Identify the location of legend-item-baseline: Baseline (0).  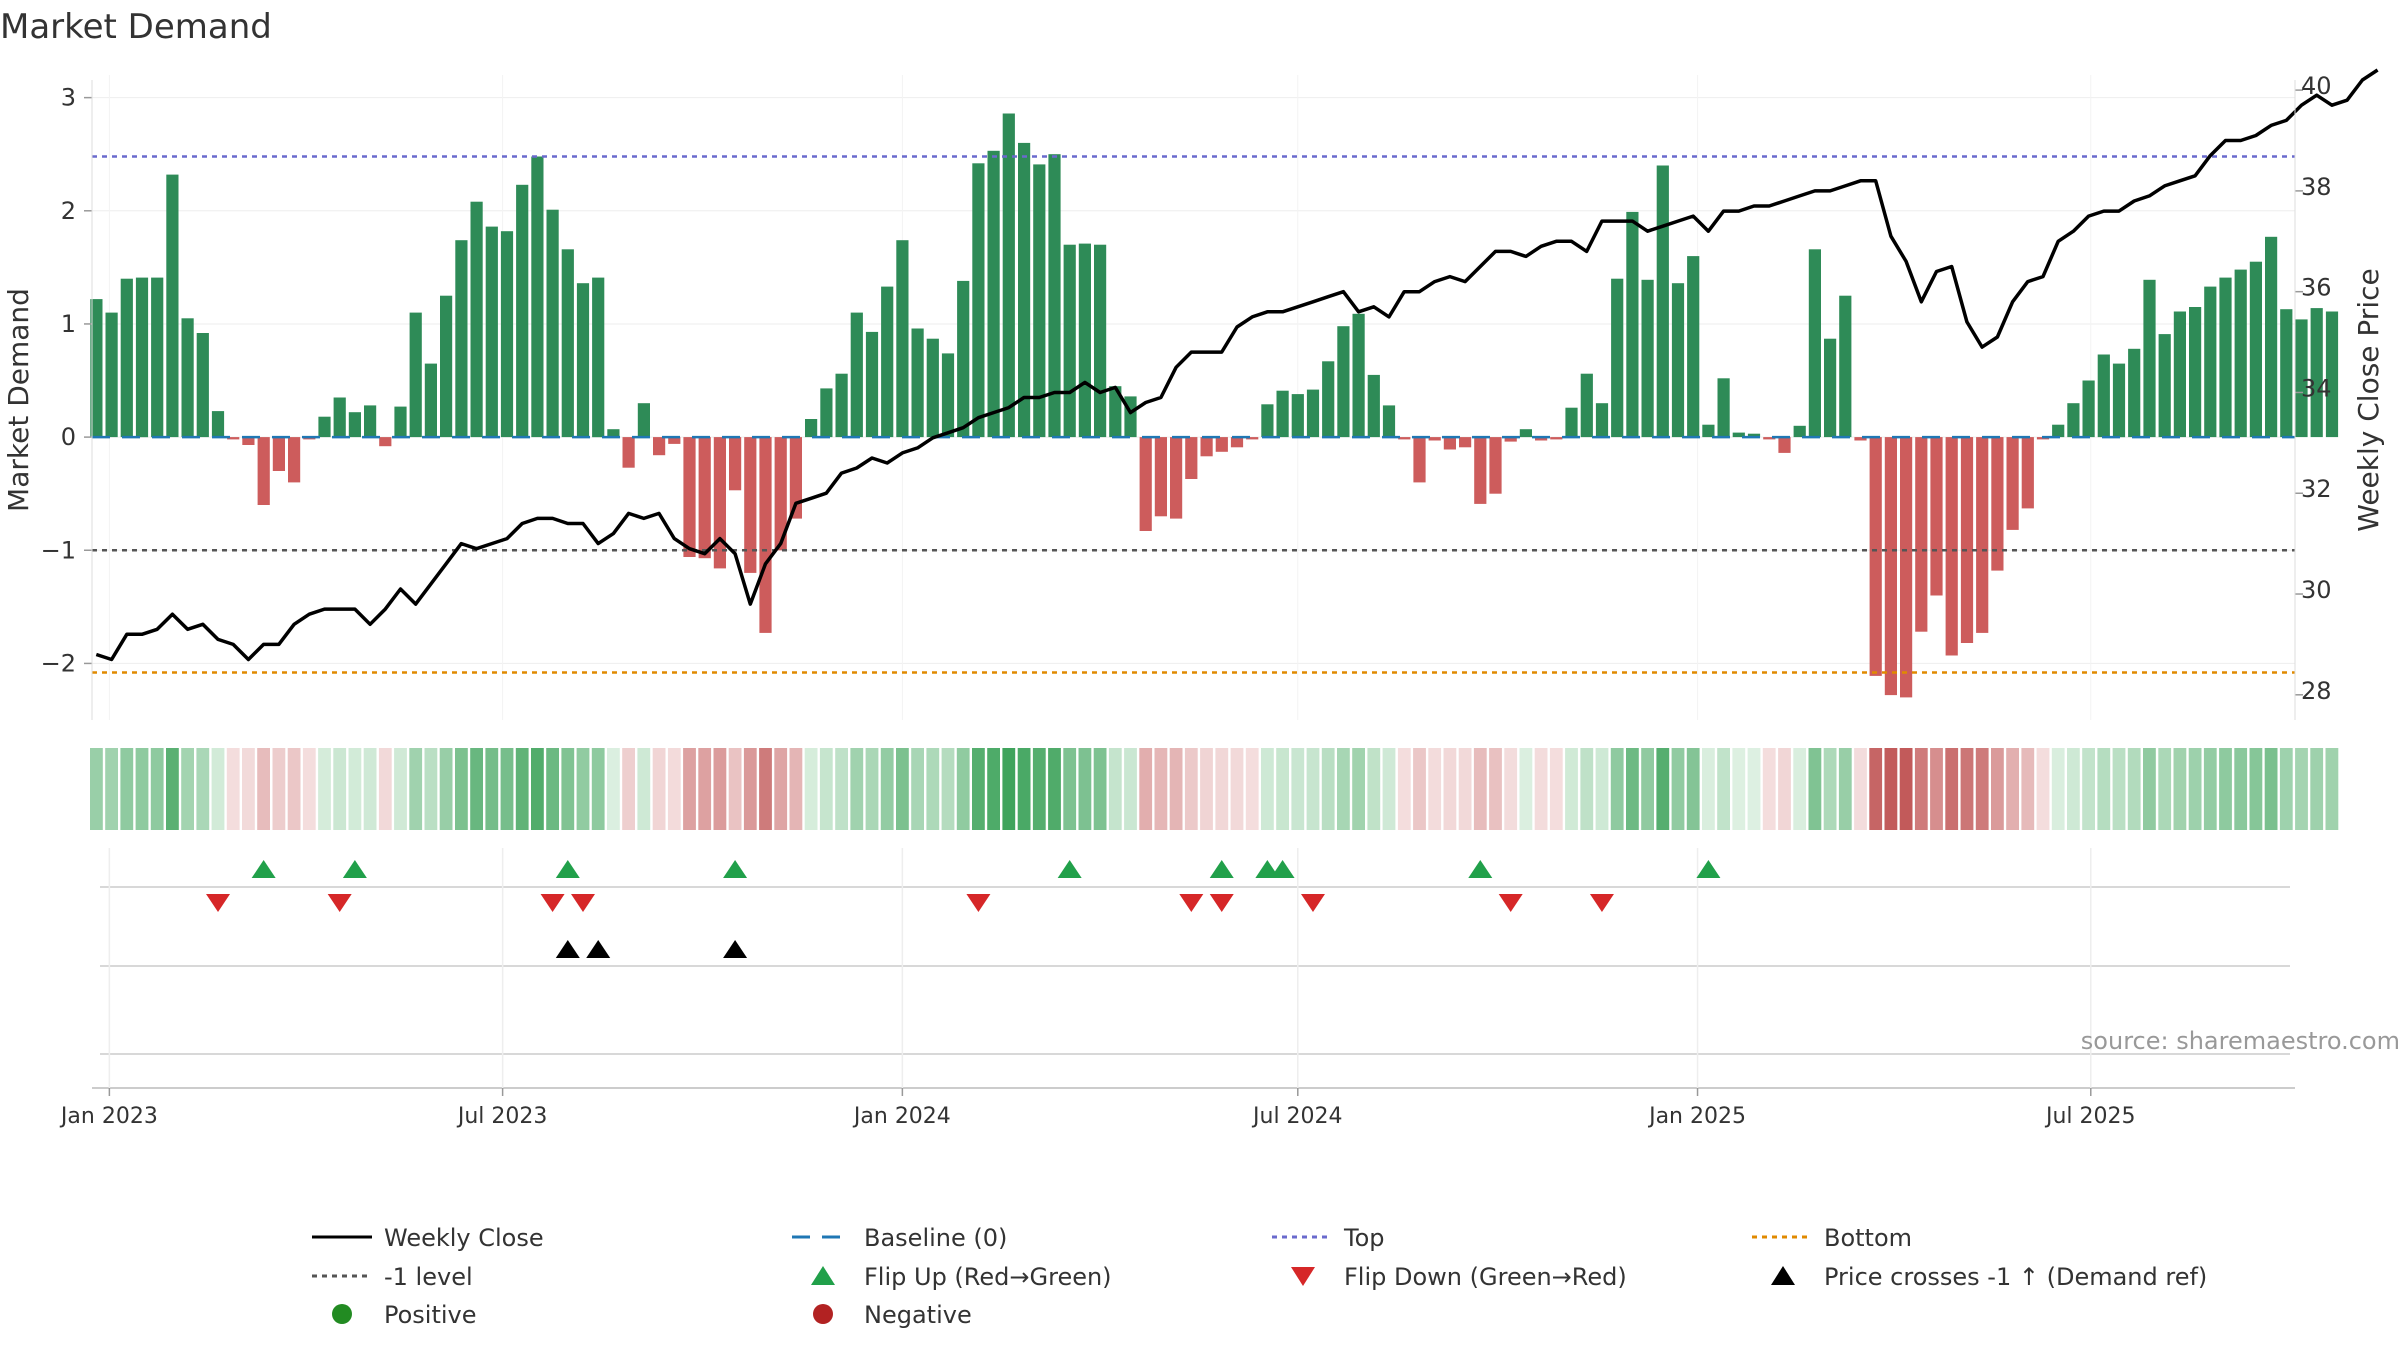
(899, 1238).